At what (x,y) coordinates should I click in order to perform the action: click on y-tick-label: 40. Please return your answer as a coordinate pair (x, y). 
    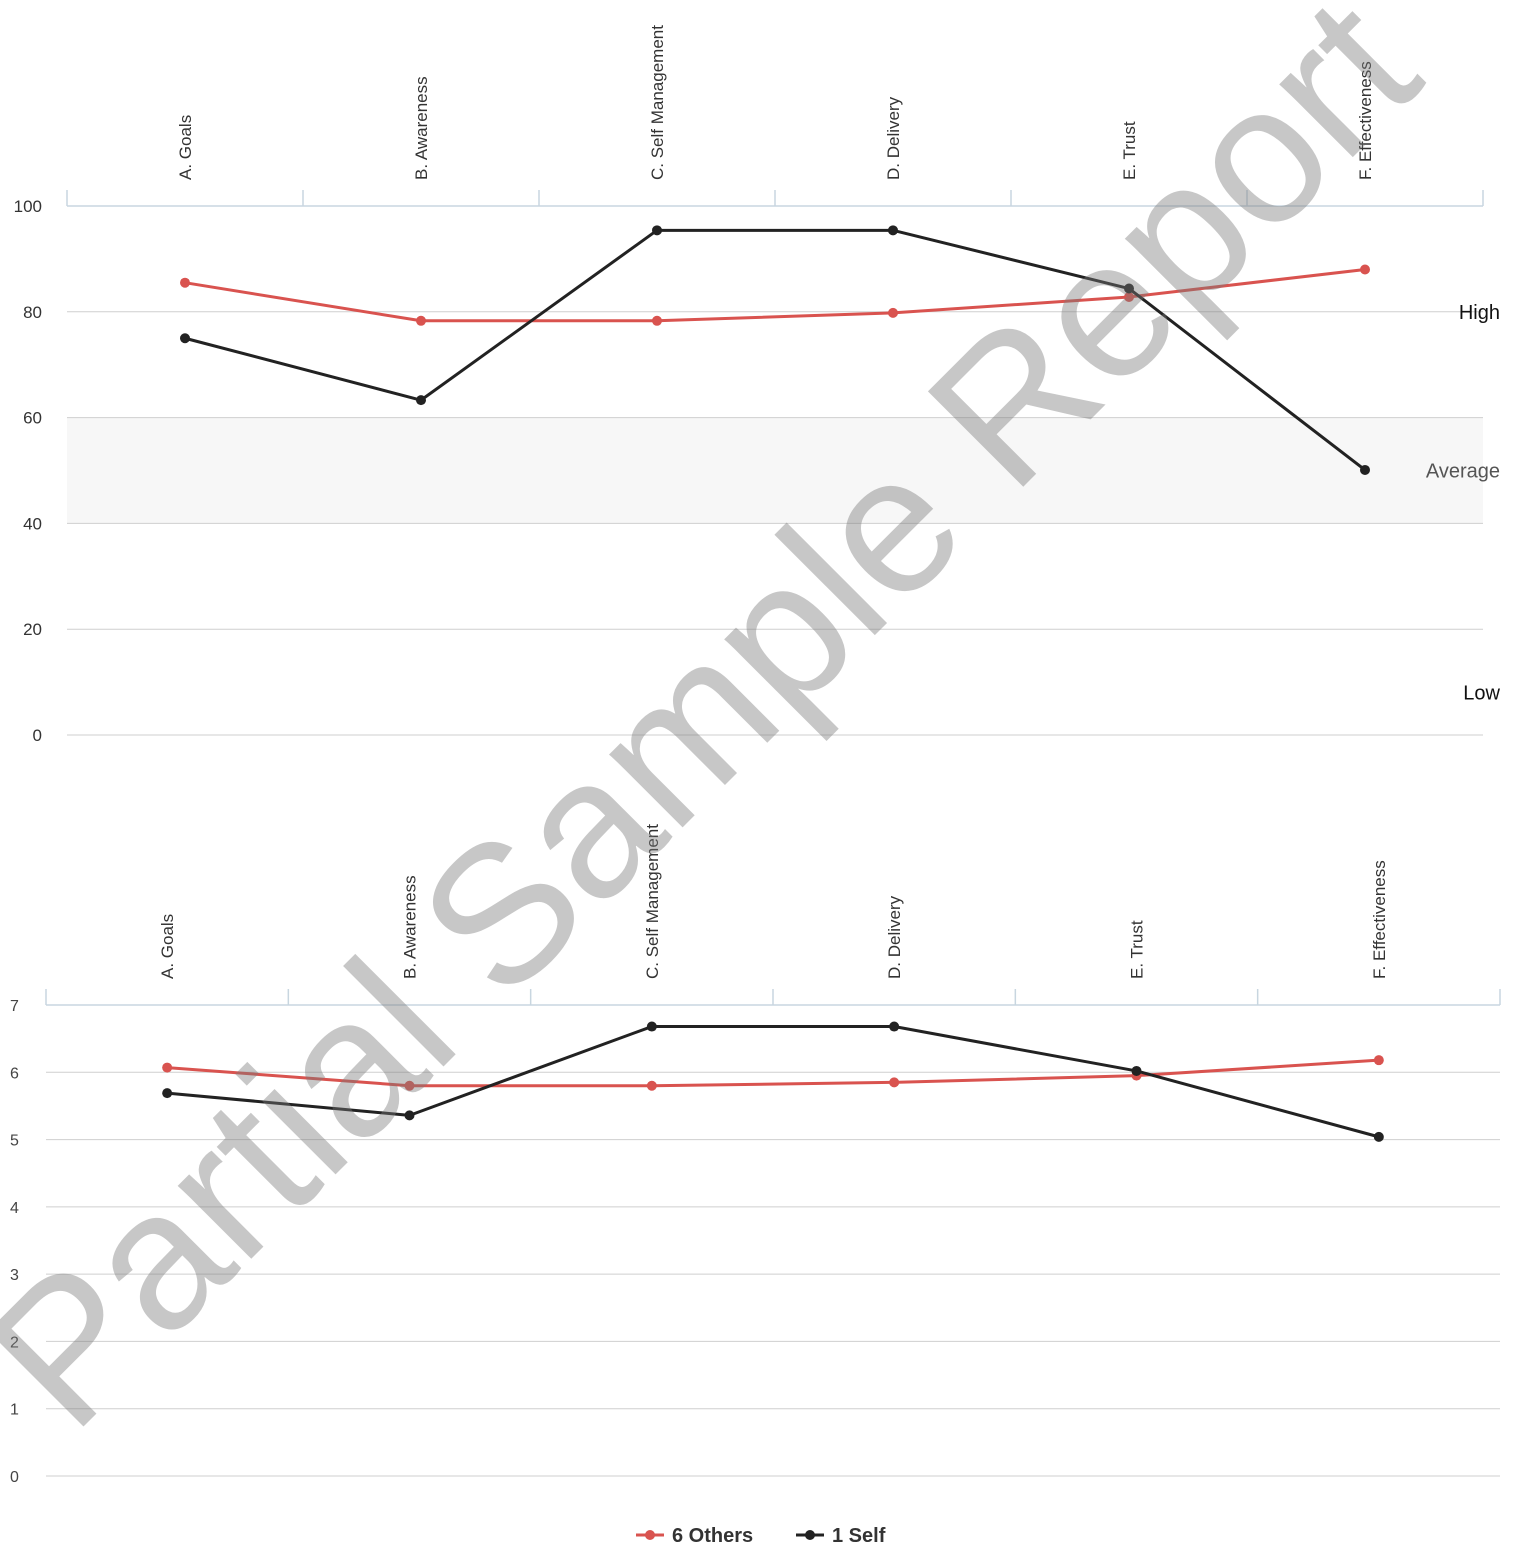
    Looking at the image, I should click on (32, 523).